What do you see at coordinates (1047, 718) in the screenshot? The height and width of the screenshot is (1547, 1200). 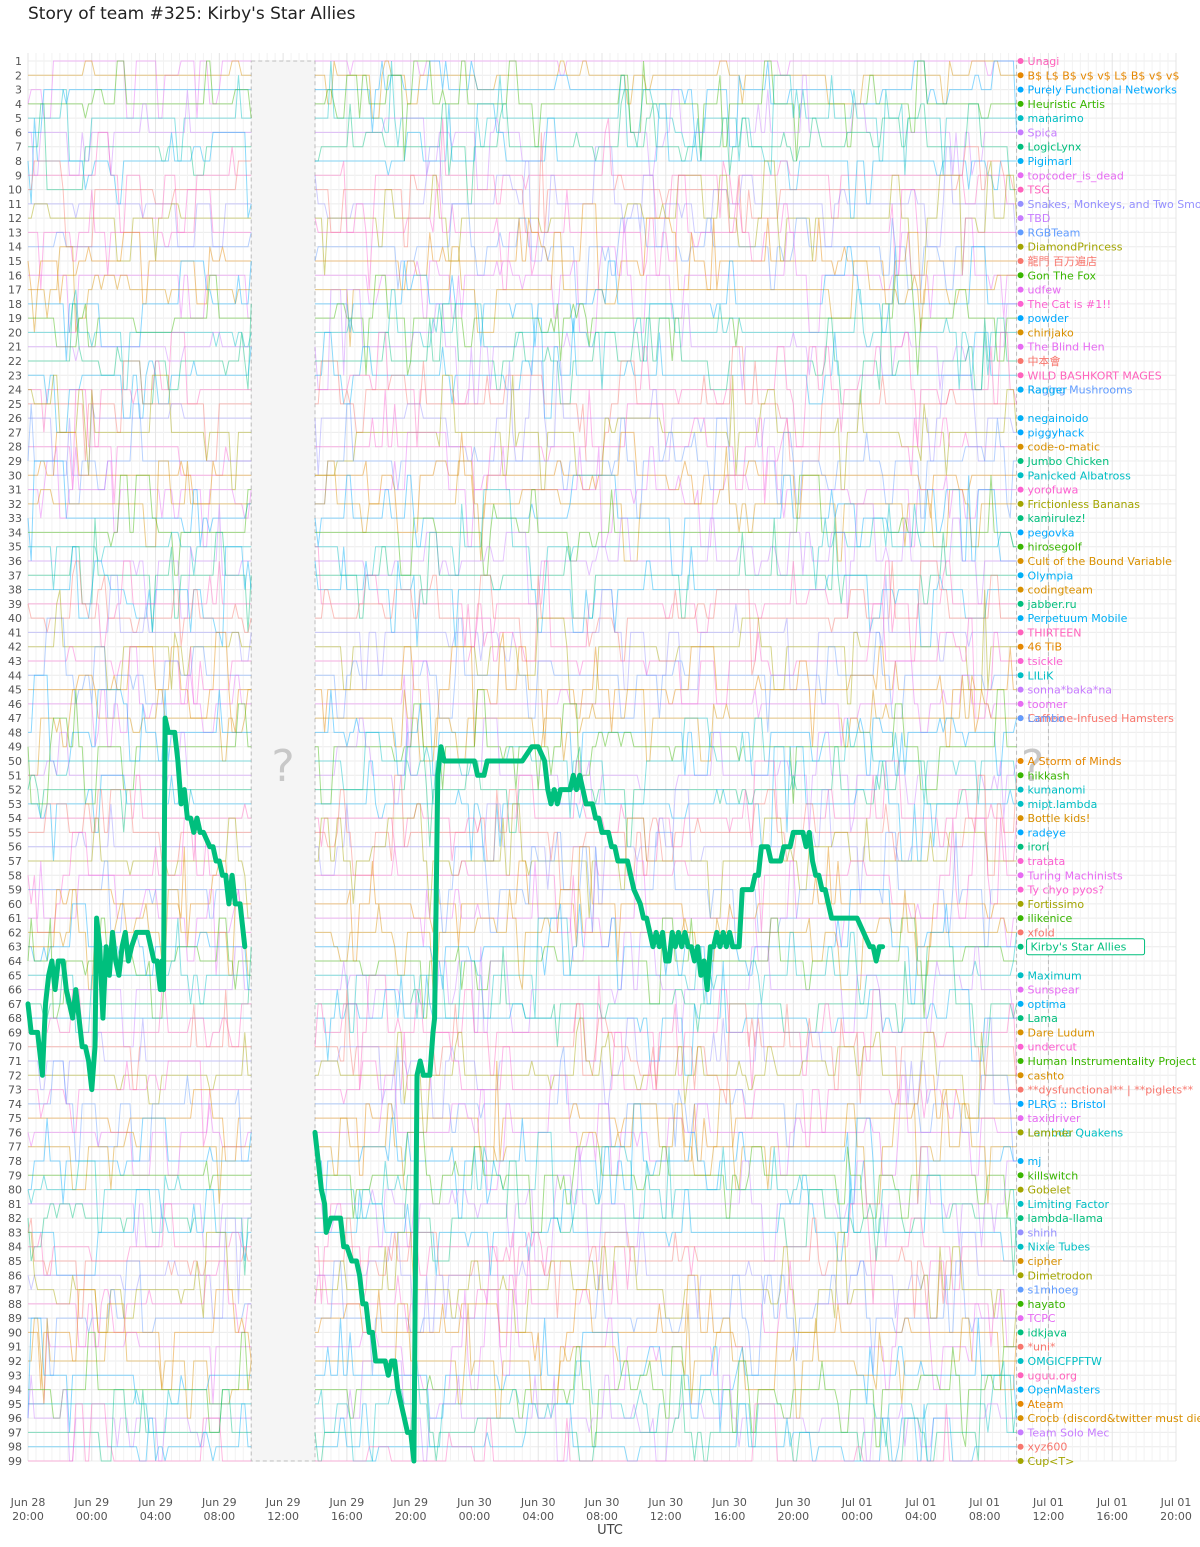 I see `team-label: Lambo` at bounding box center [1047, 718].